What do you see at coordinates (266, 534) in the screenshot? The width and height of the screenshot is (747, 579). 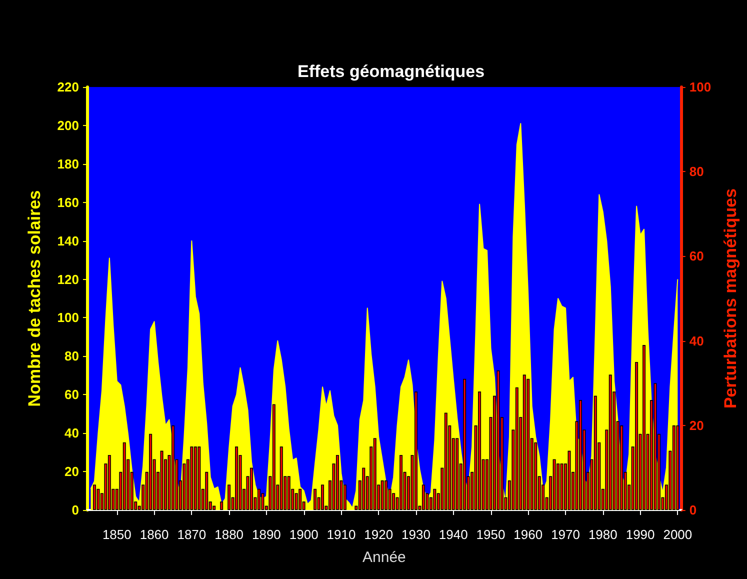 I see `x-tick-label: 1890` at bounding box center [266, 534].